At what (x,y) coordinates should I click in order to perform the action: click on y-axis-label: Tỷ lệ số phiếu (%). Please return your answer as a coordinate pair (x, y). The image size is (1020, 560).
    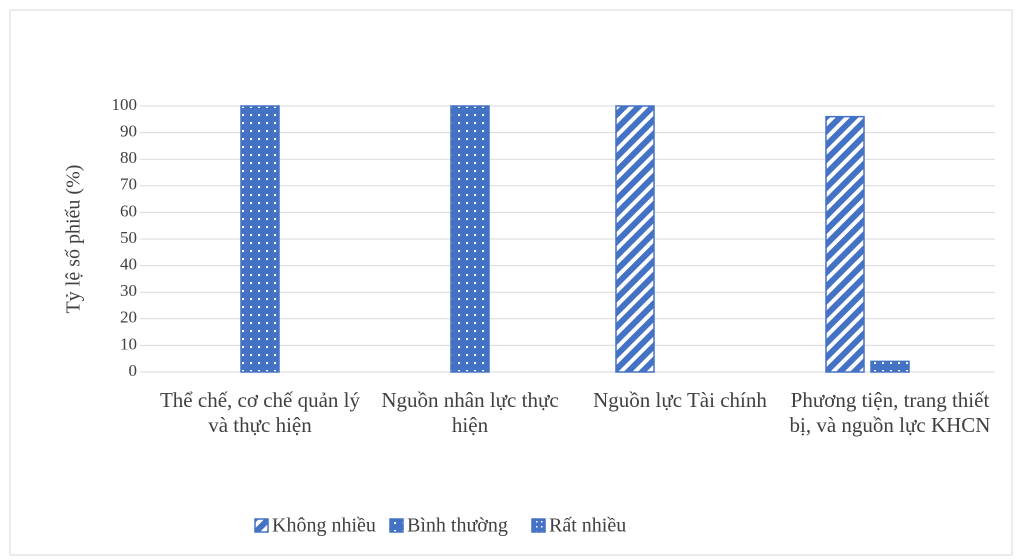
    Looking at the image, I should click on (74, 239).